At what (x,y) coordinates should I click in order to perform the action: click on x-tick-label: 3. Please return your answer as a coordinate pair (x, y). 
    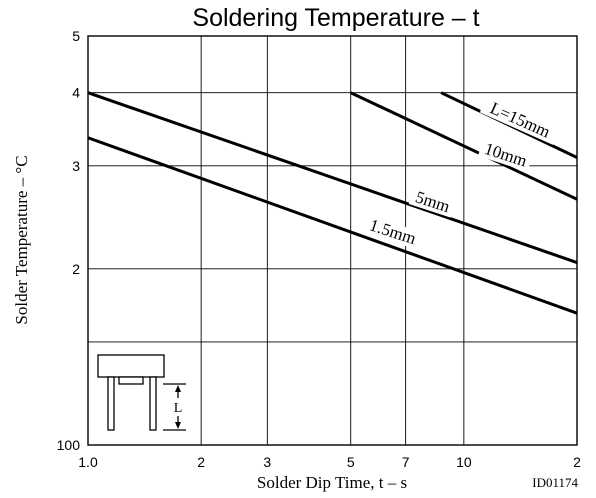
    Looking at the image, I should click on (267, 462).